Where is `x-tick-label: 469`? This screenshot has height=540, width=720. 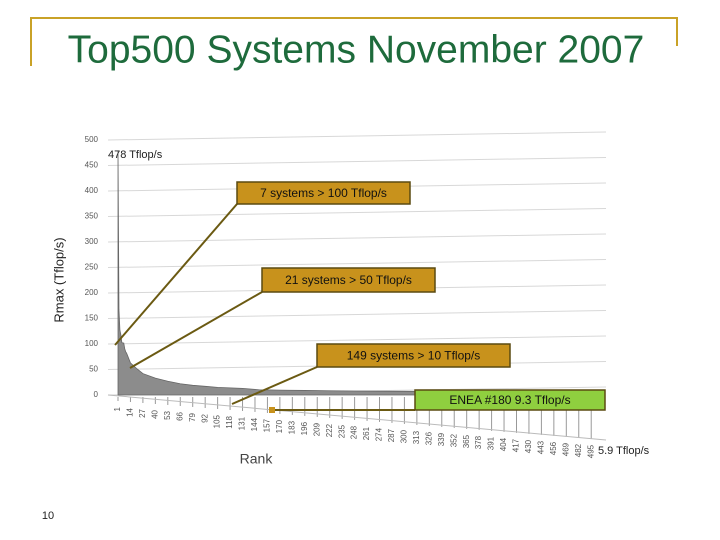 x-tick-label: 469 is located at coordinates (565, 449).